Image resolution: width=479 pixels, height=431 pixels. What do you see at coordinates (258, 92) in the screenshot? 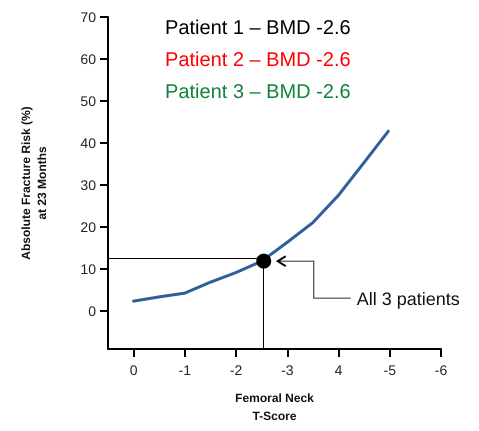
I see `annotation: Patient 3 – BMD -2.6` at bounding box center [258, 92].